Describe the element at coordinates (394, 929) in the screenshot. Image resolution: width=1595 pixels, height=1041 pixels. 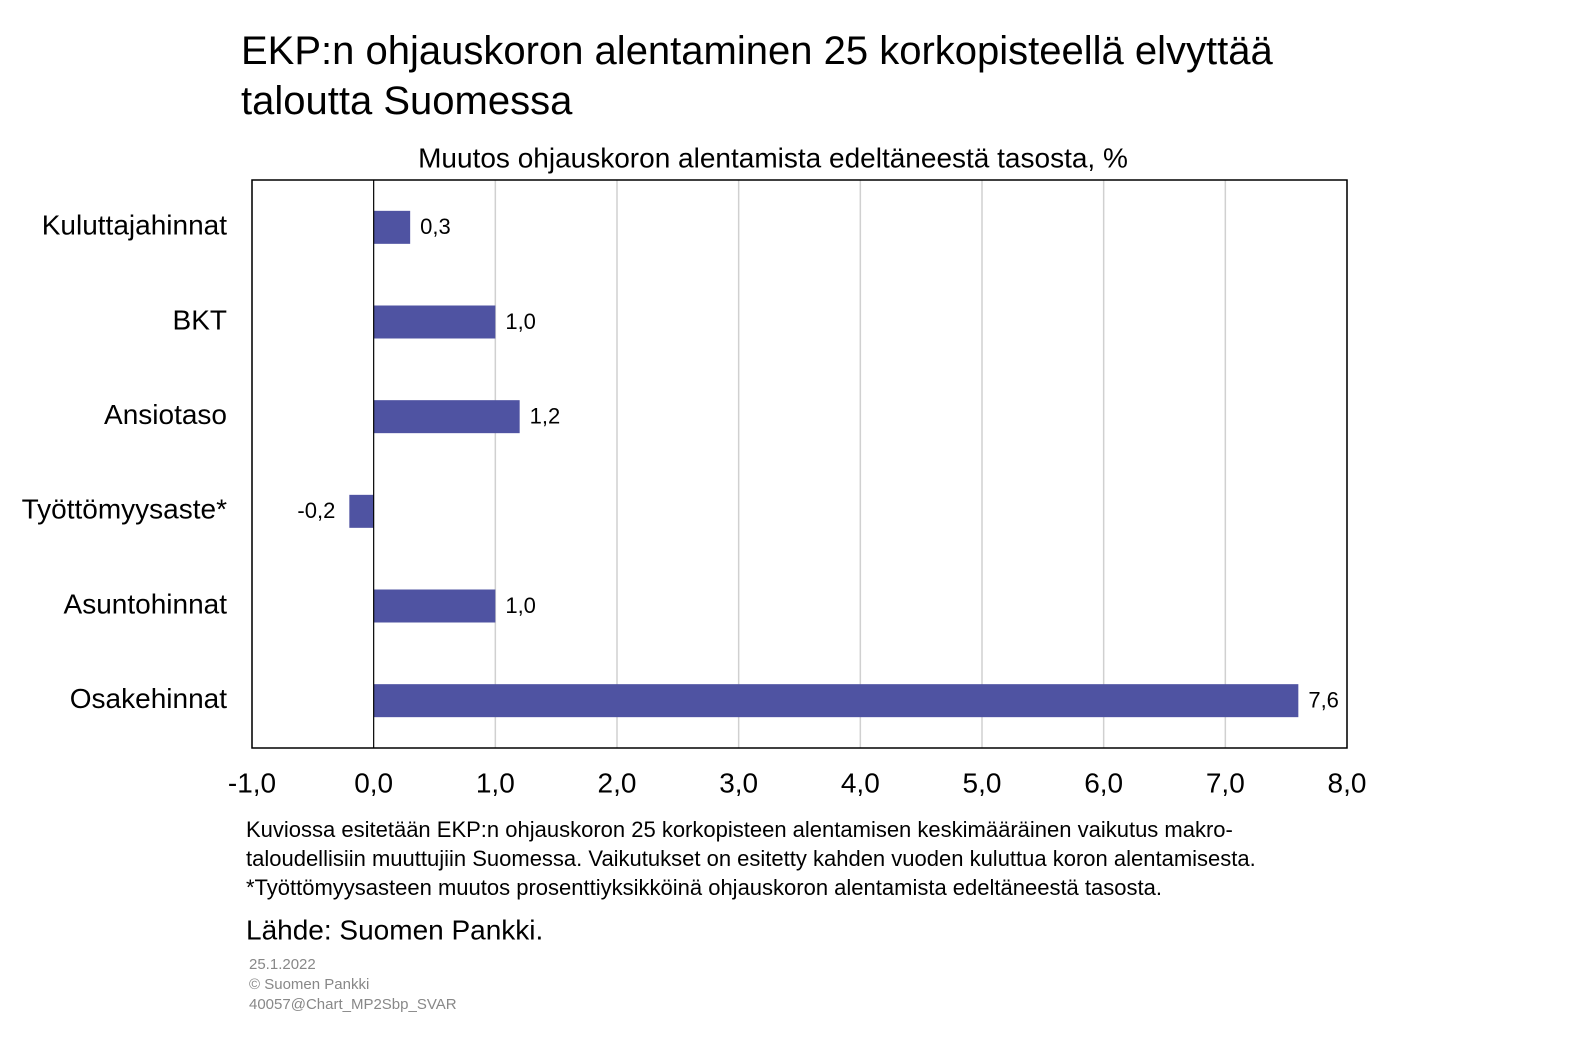
I see `source: Lähde: Suomen Pankki.` at that location.